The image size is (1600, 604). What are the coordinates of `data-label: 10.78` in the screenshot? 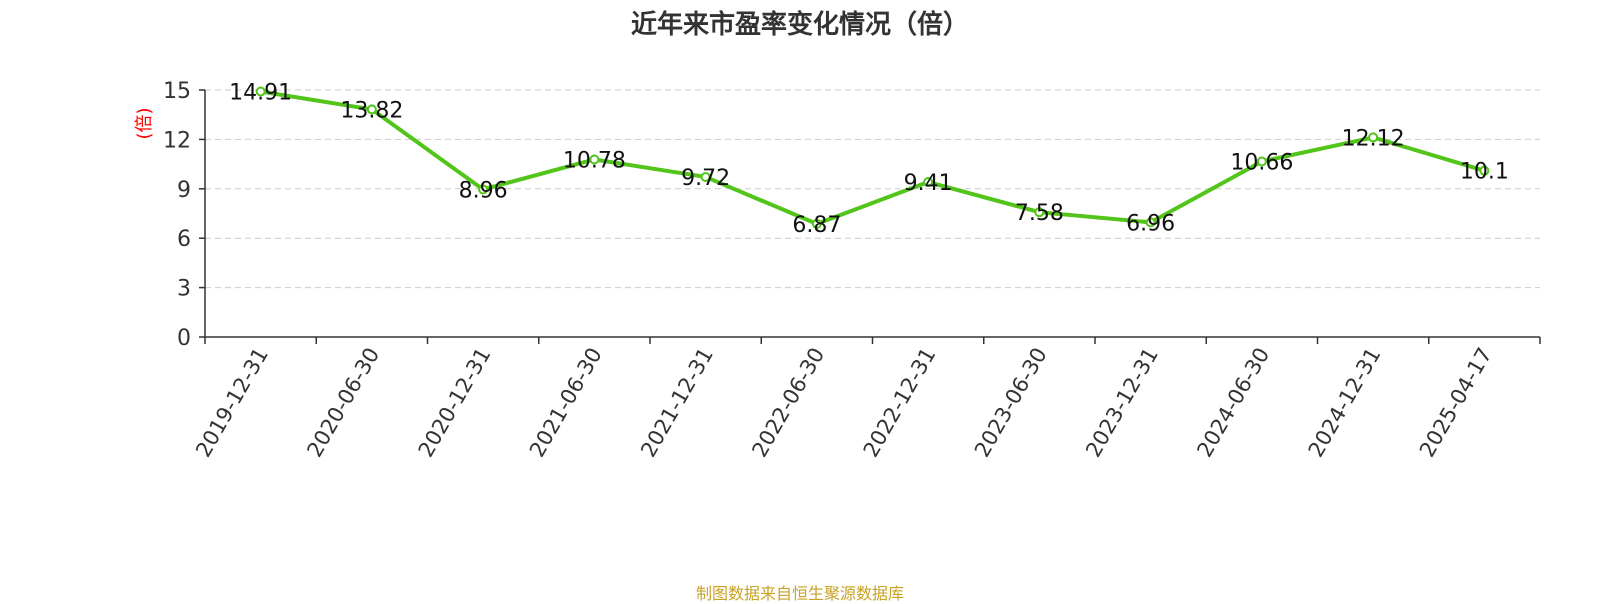 It's located at (594, 160).